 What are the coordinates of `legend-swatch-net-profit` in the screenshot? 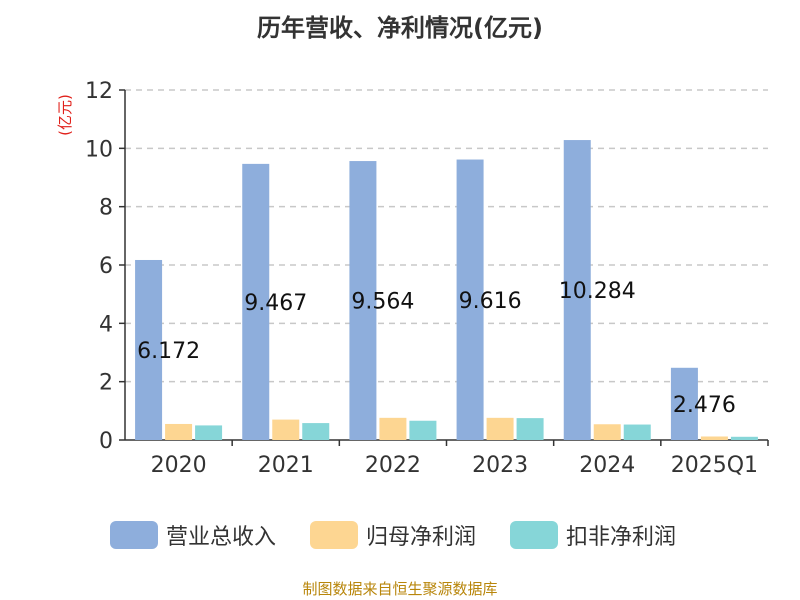 It's located at (334, 535).